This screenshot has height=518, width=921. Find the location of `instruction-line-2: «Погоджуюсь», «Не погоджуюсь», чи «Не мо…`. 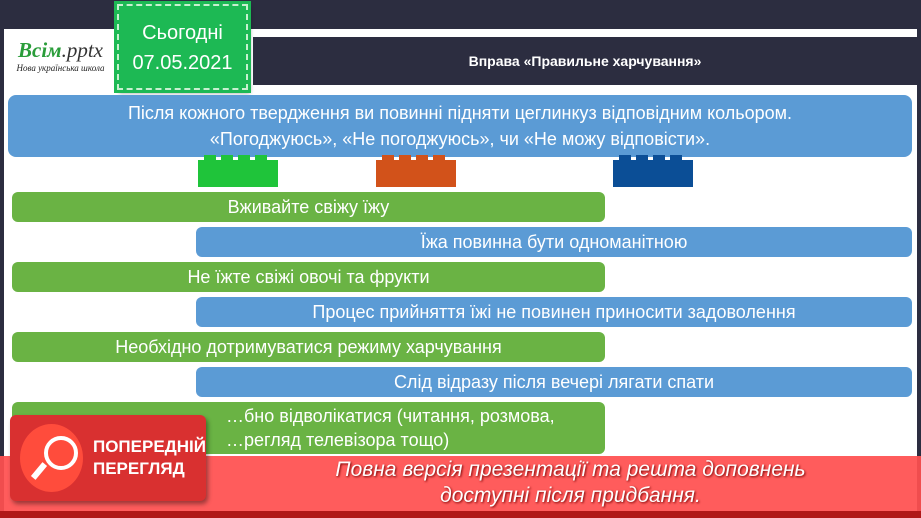

instruction-line-2: «Погоджуюсь», «Не погоджуюсь», чи «Не мо… is located at coordinates (460, 139).